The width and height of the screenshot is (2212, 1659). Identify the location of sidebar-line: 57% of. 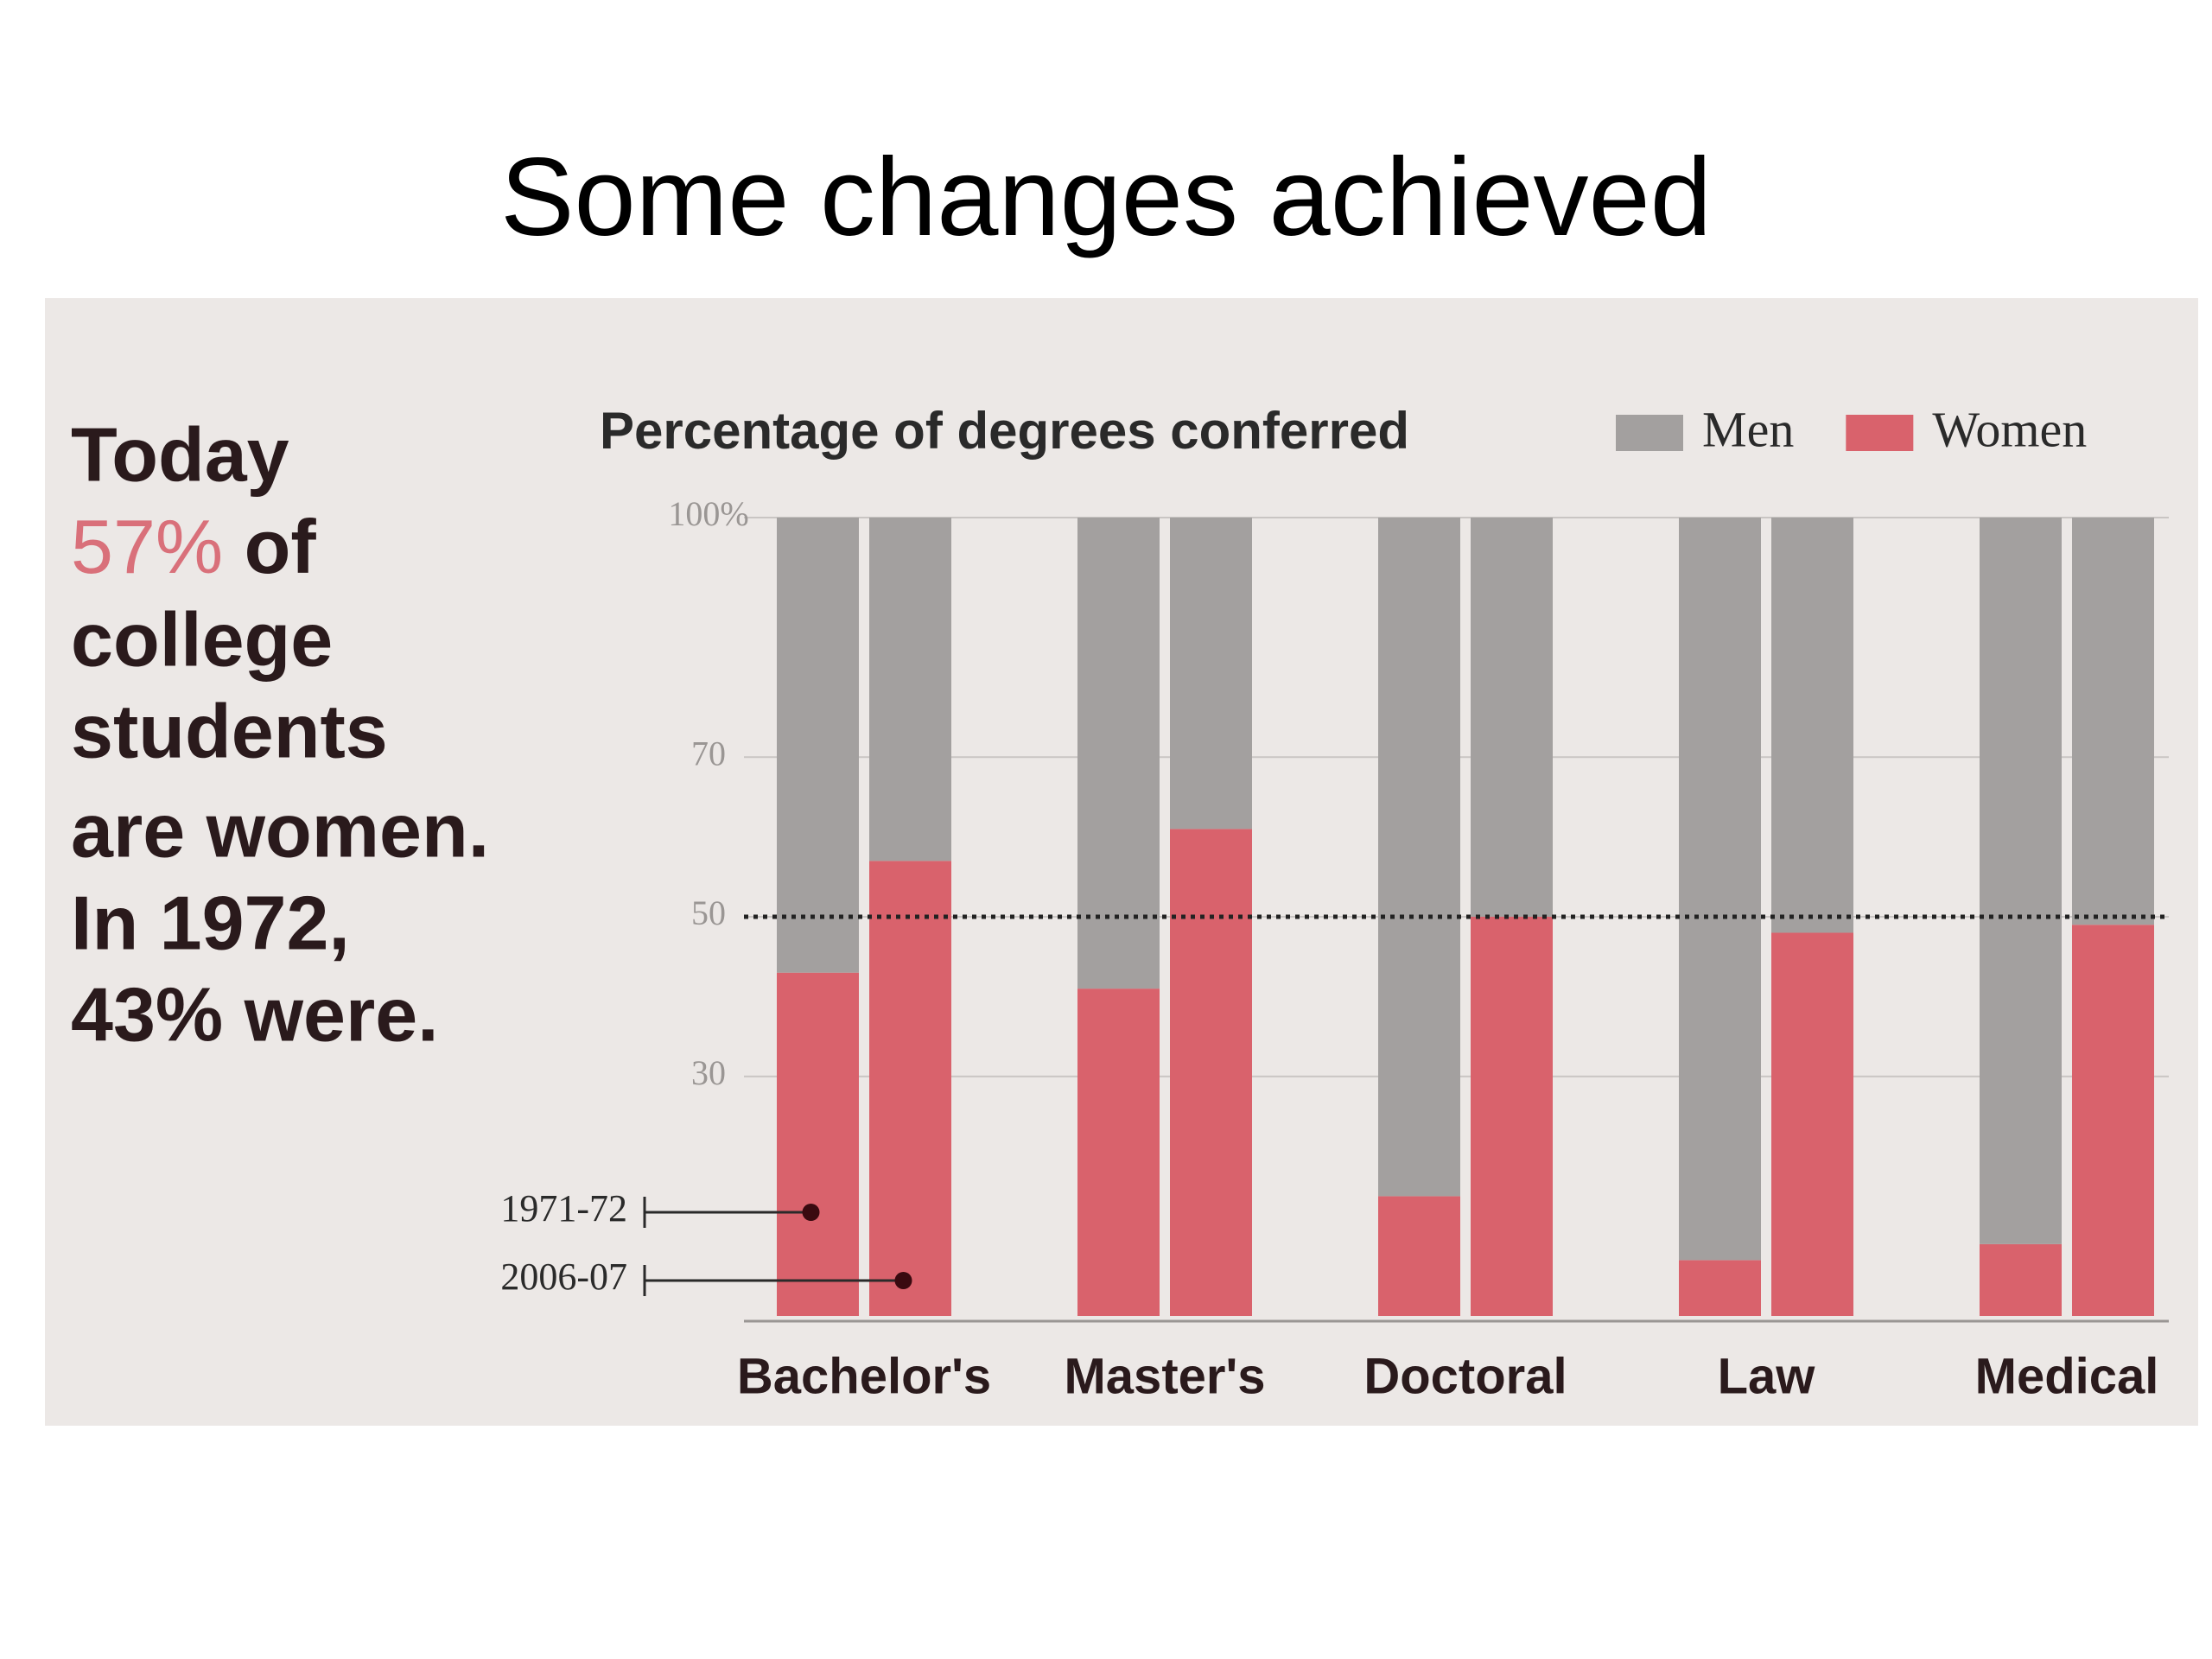
(193, 546).